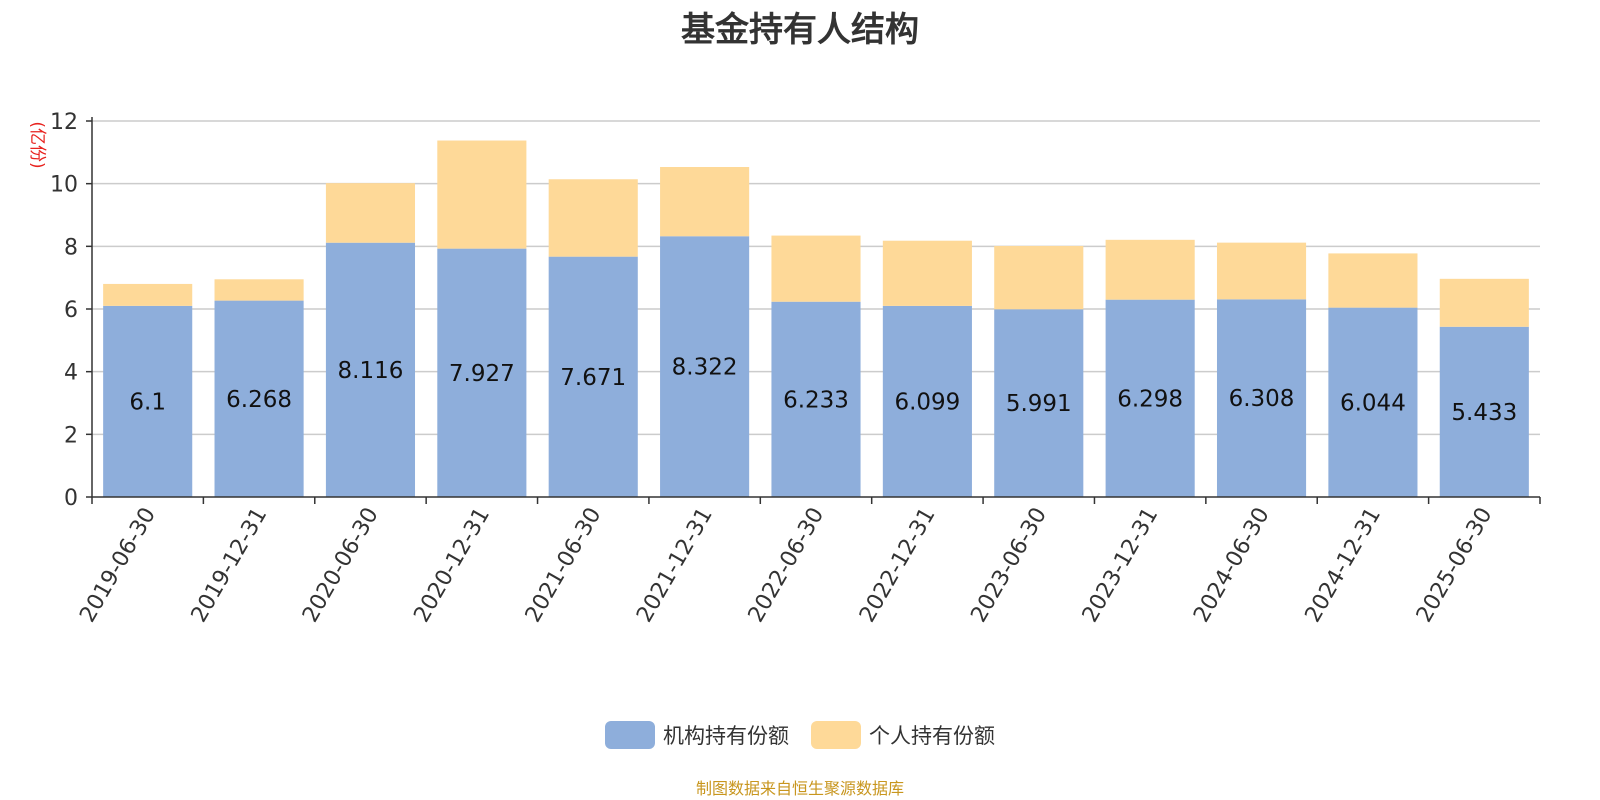 The height and width of the screenshot is (800, 1600). I want to click on bar-data-label: 8.322, so click(705, 368).